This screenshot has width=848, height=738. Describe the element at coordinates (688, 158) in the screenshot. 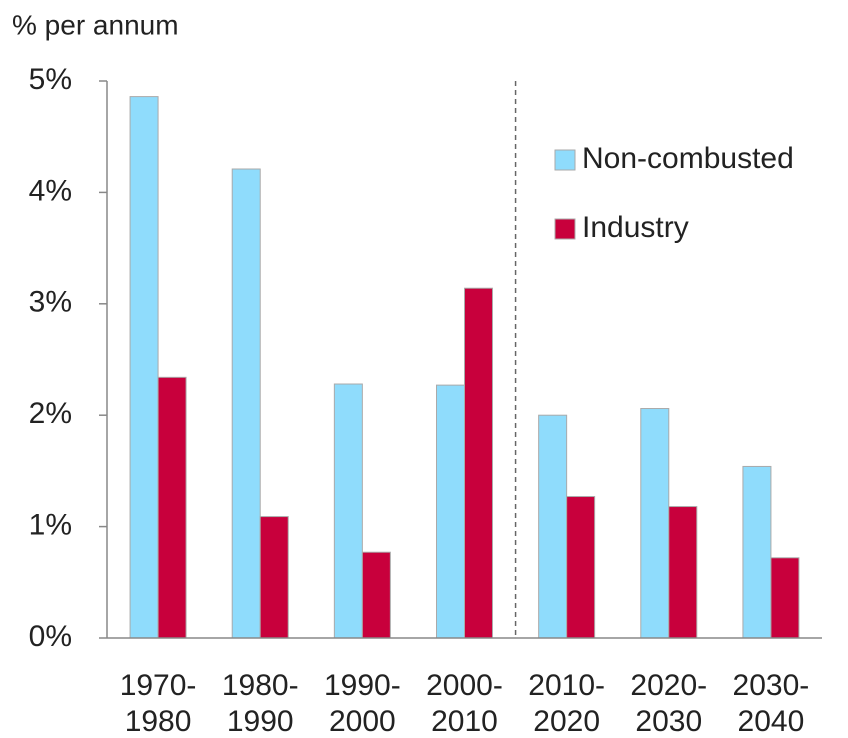

I see `legend-label: Non-combusted` at that location.